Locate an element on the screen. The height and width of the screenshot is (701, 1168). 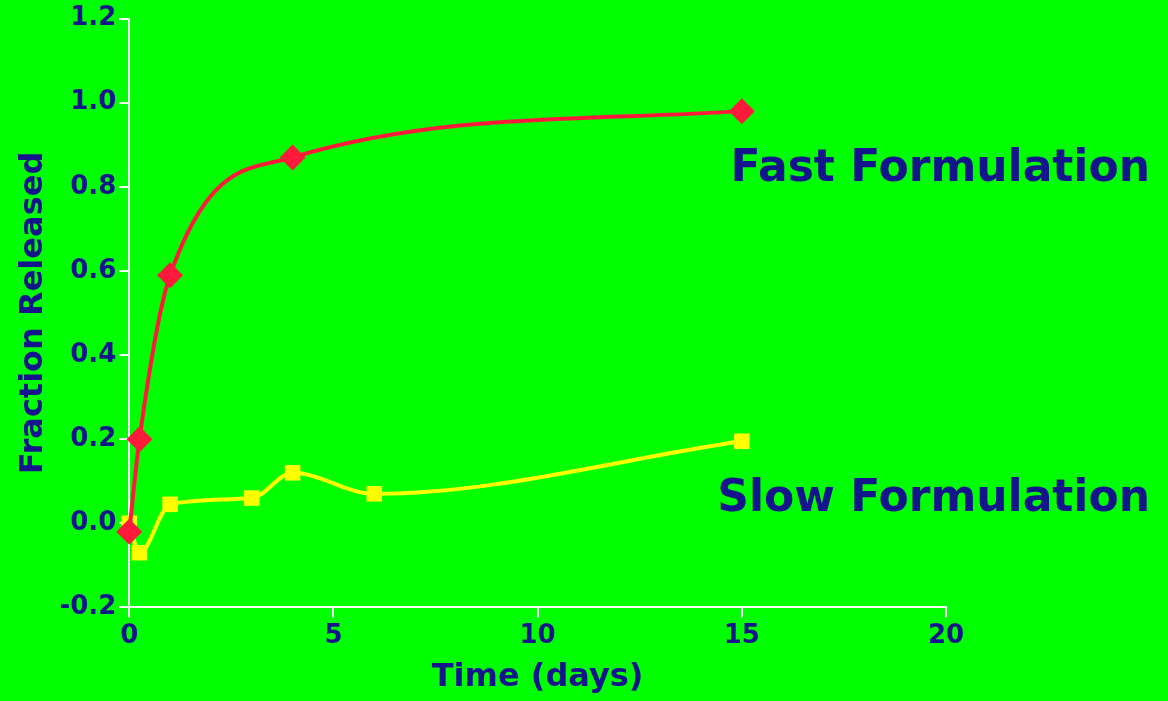
y-tick-label: 0.8 is located at coordinates (93, 184).